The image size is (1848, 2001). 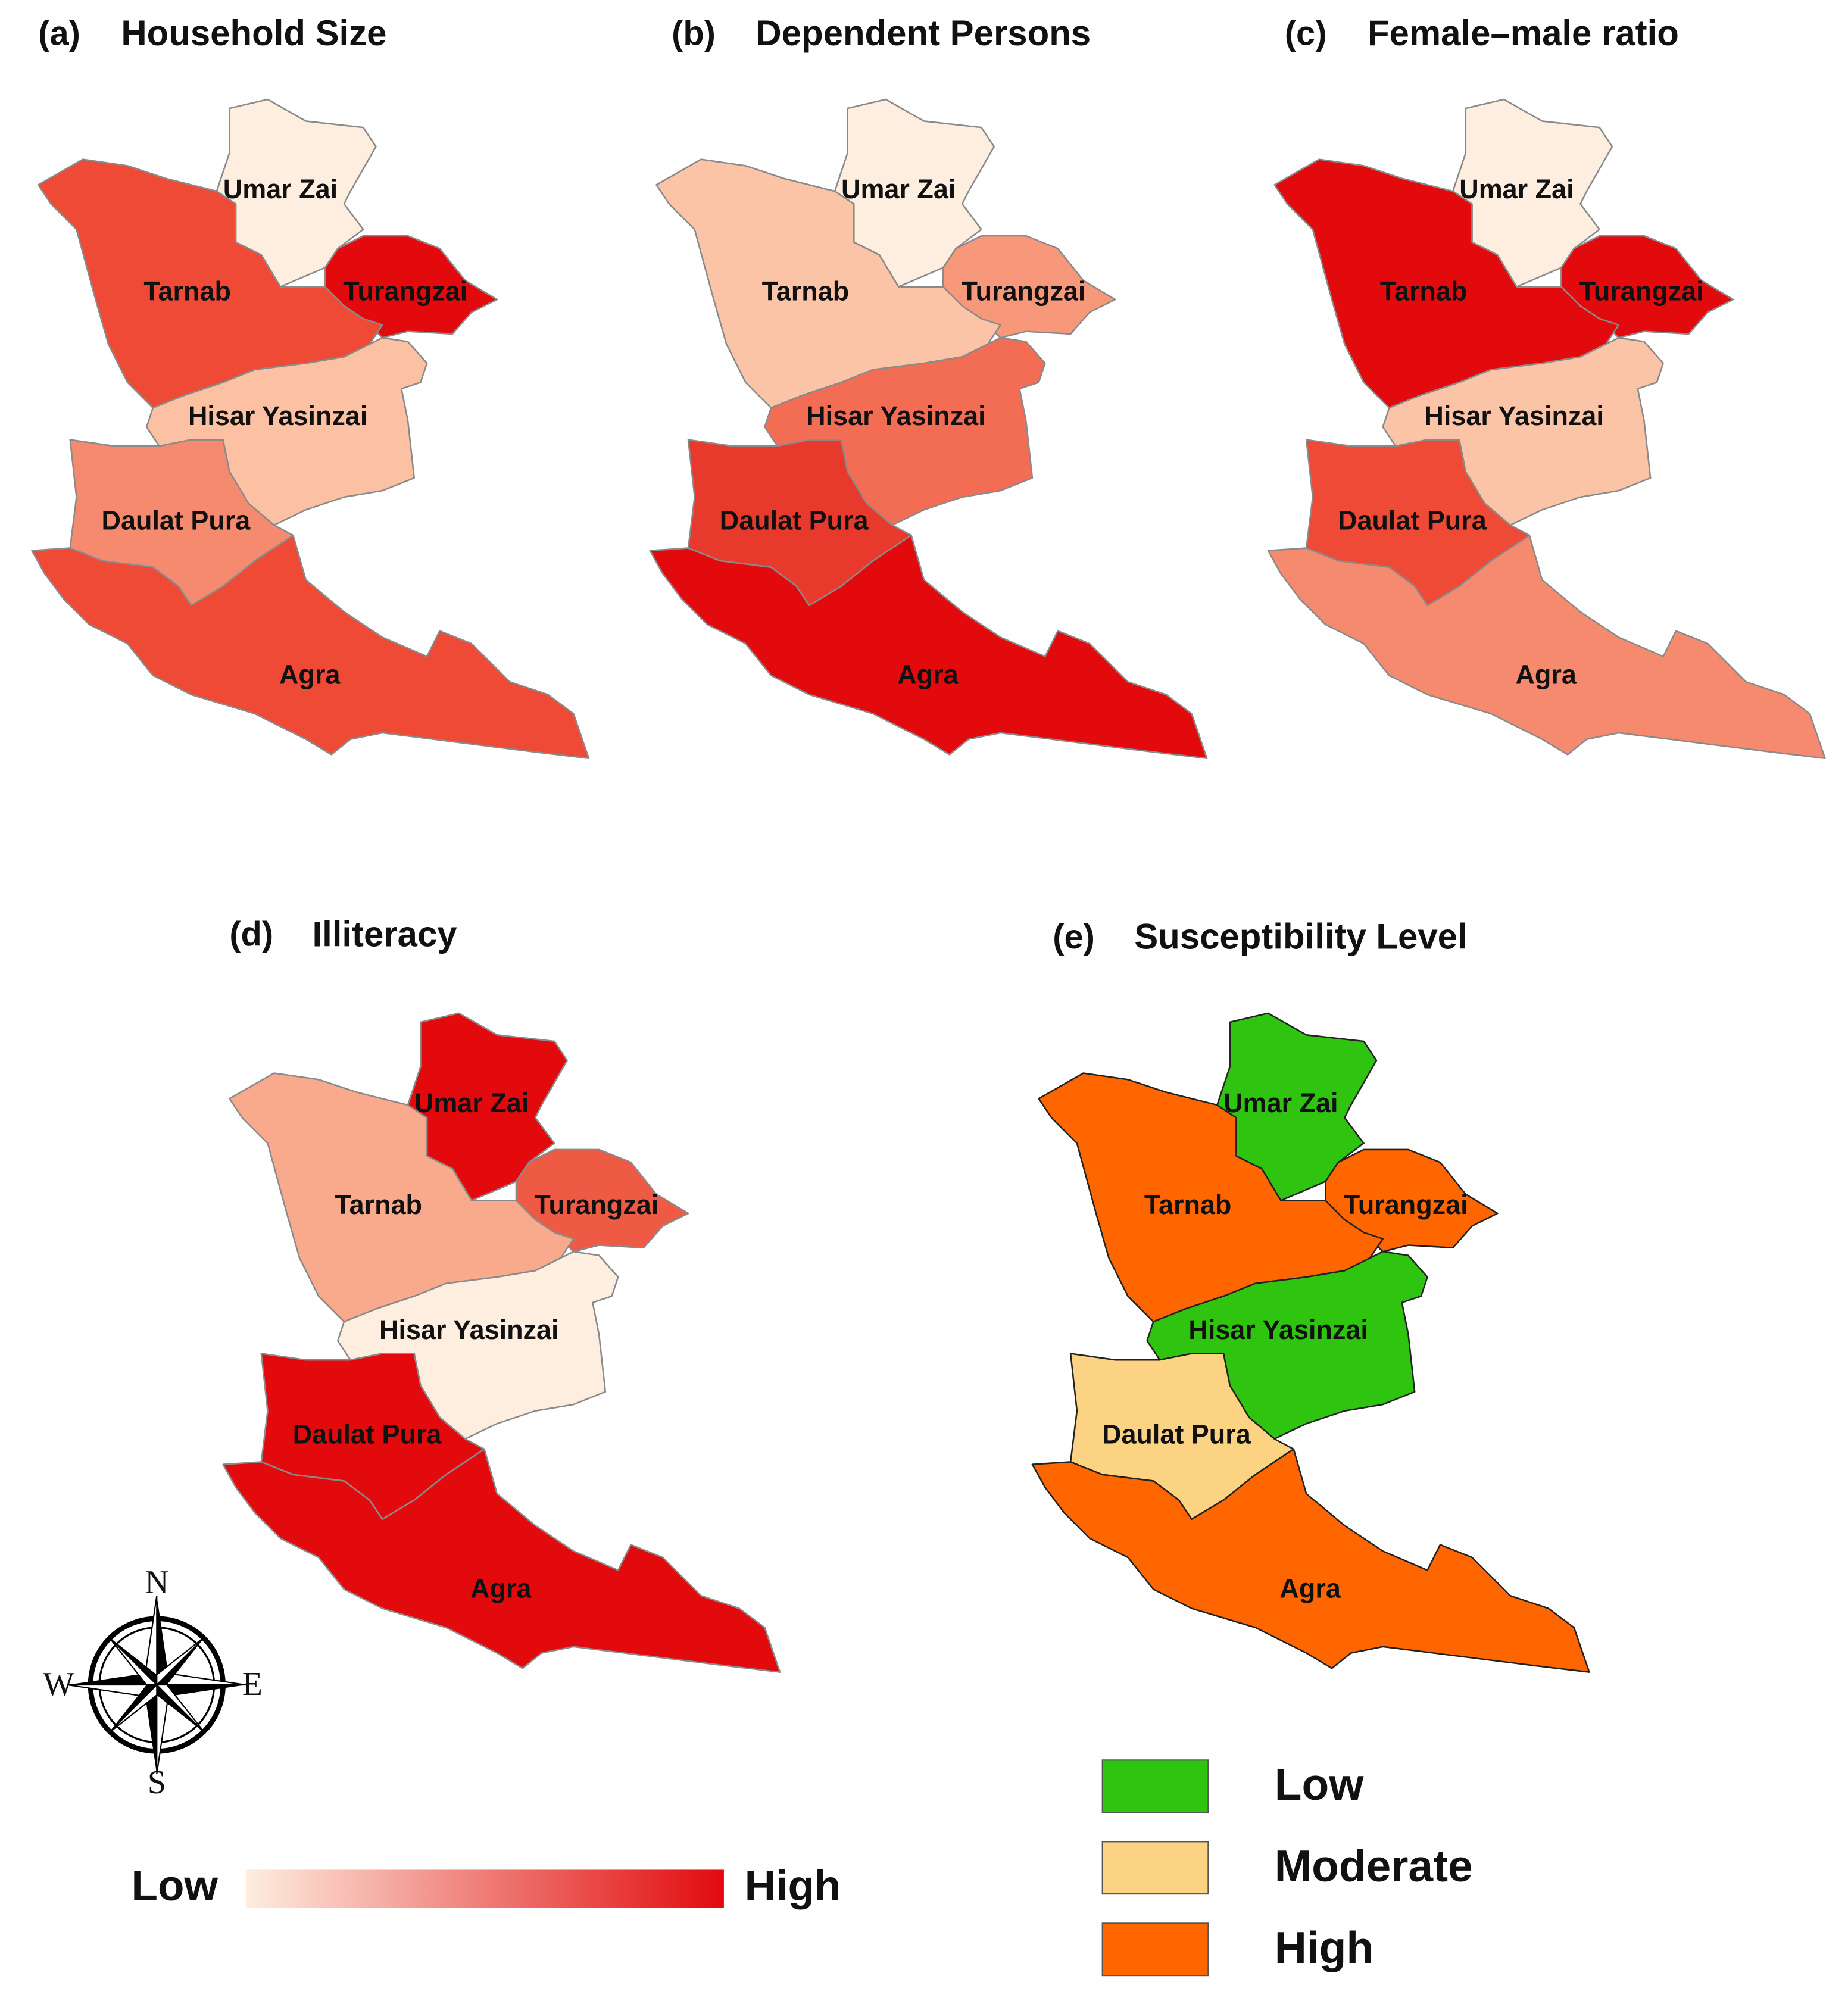 What do you see at coordinates (1300, 937) in the screenshot?
I see `panel-title: Susceptibility Level` at bounding box center [1300, 937].